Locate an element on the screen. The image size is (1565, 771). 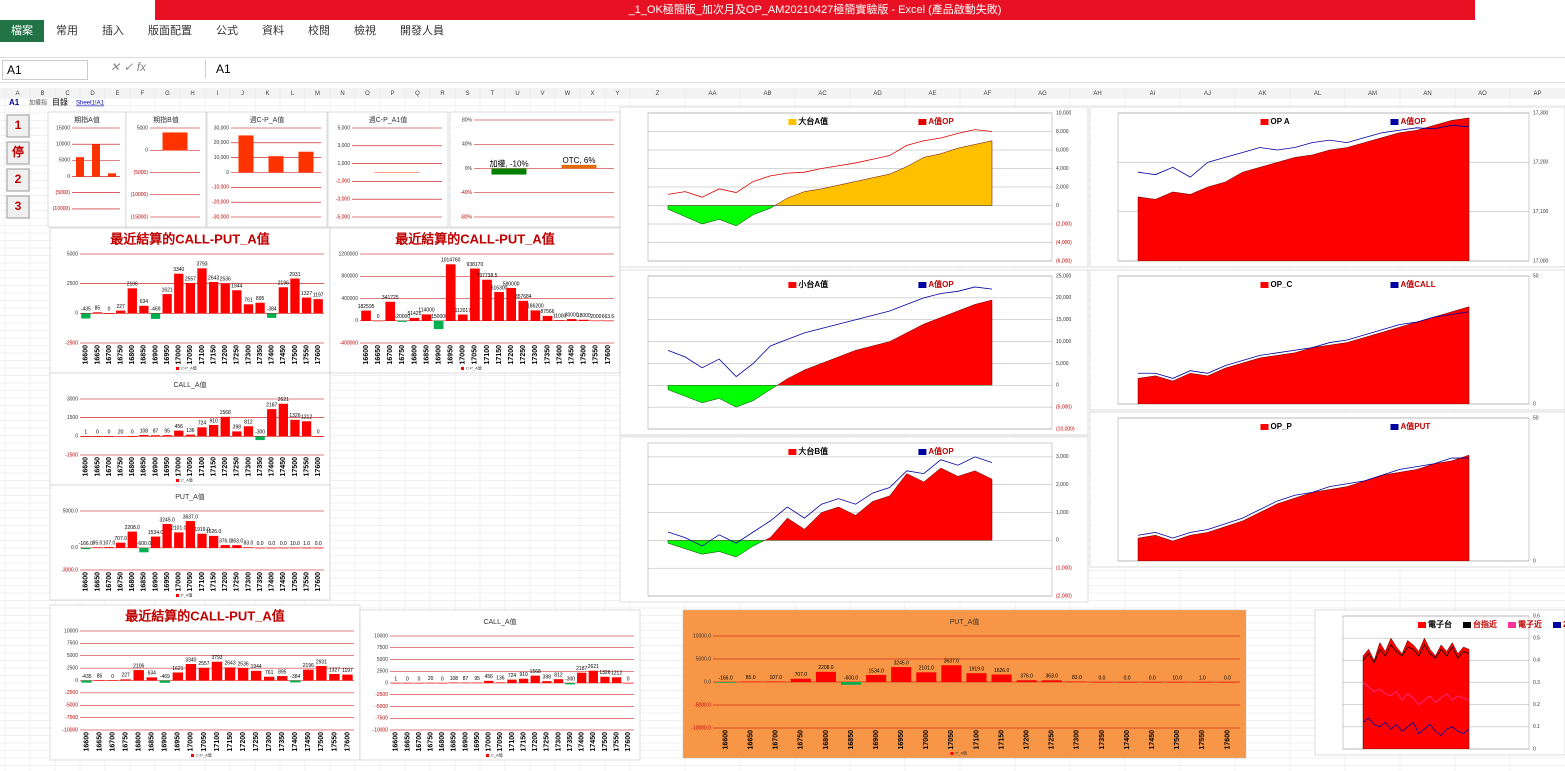
col-header: AJ is located at coordinates (1207, 94).